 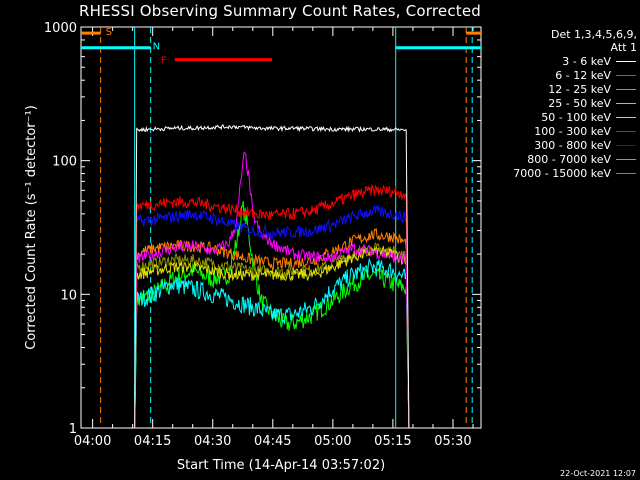 I want to click on legend-entry: 6 - 12 keV, so click(x=563, y=75).